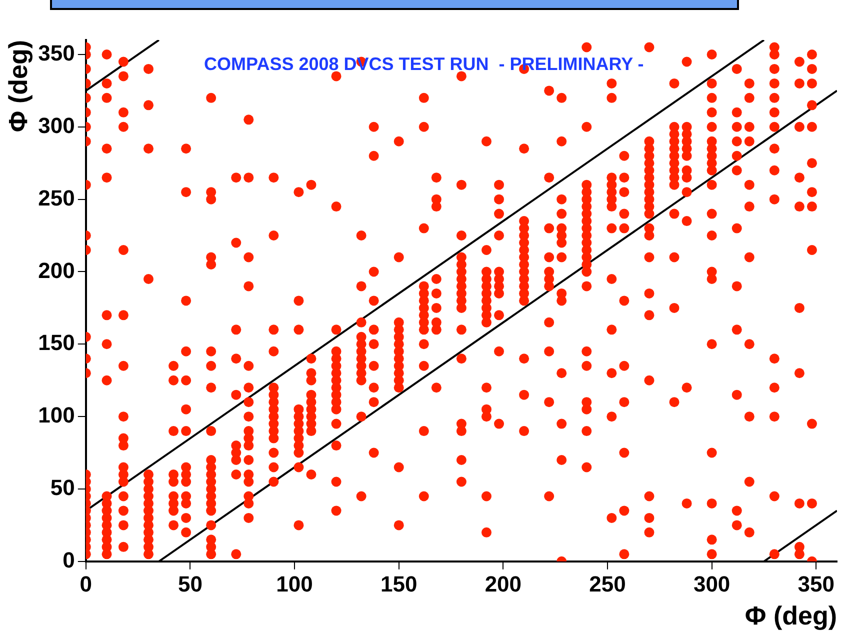 The image size is (845, 633). Describe the element at coordinates (294, 584) in the screenshot. I see `x-tick-label: 100` at that location.